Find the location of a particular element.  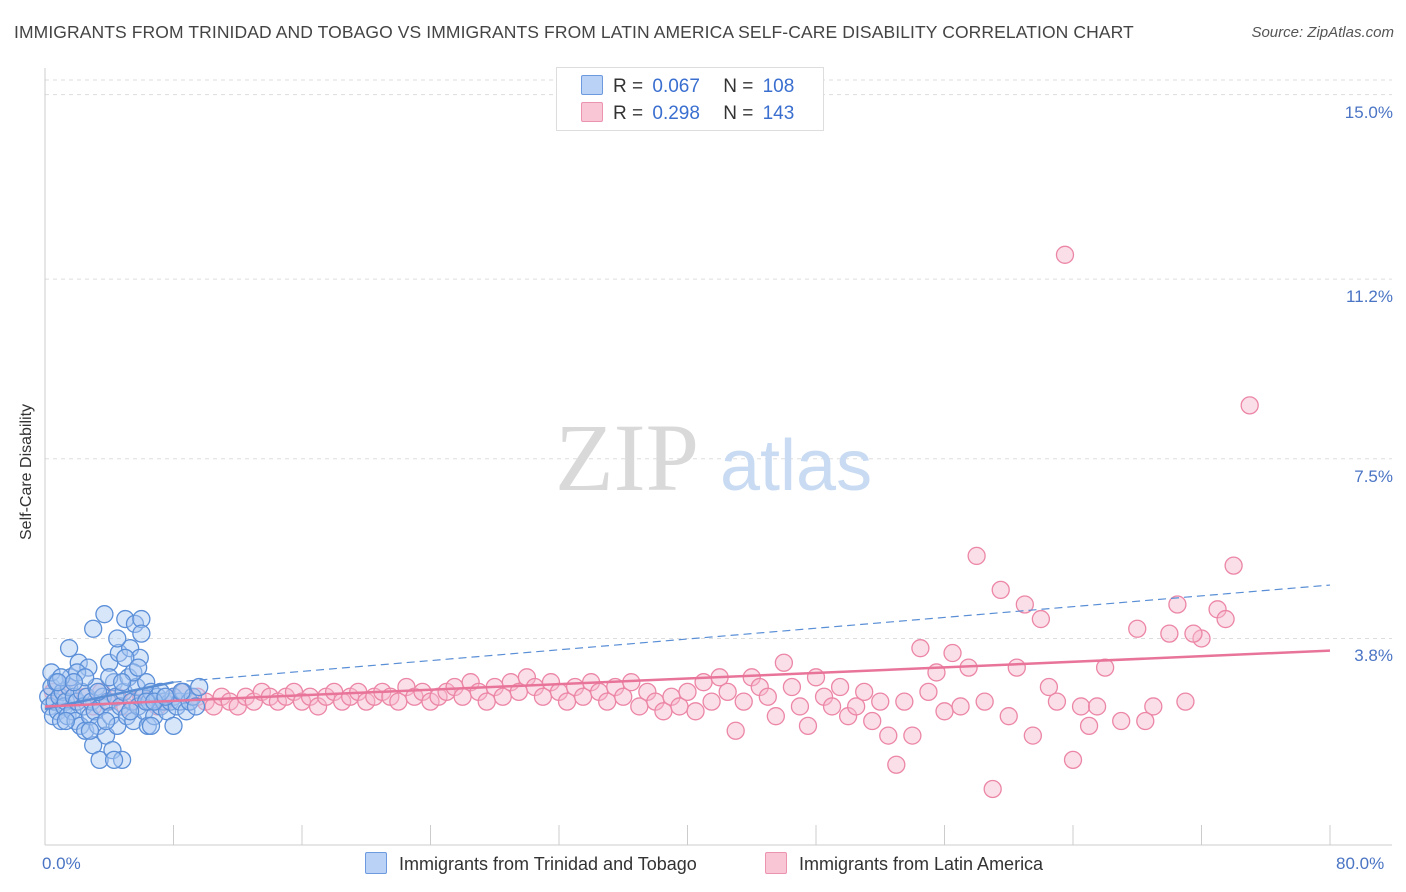

bottom-legend-pink-label: Immigrants from Latin America is located at coordinates (921, 864).